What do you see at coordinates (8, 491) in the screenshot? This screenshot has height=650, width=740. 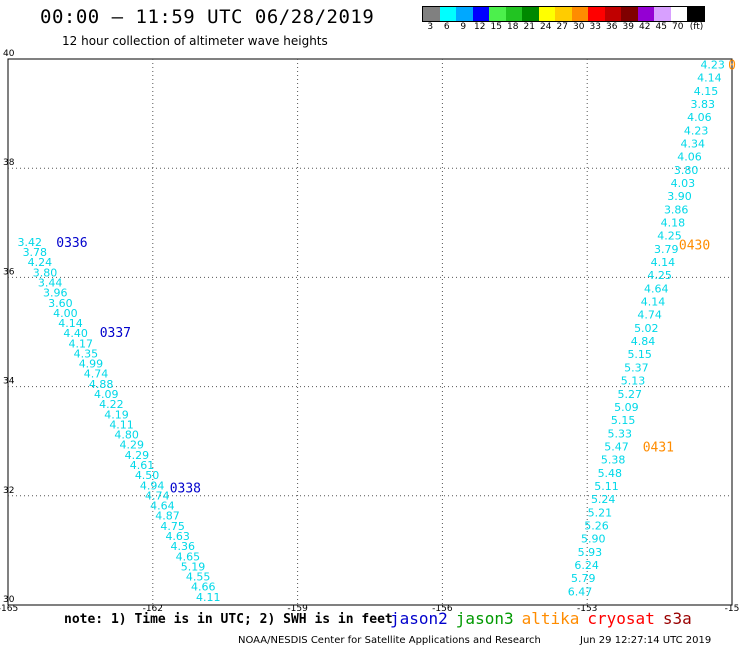 I see `y-tick-label: 32` at bounding box center [8, 491].